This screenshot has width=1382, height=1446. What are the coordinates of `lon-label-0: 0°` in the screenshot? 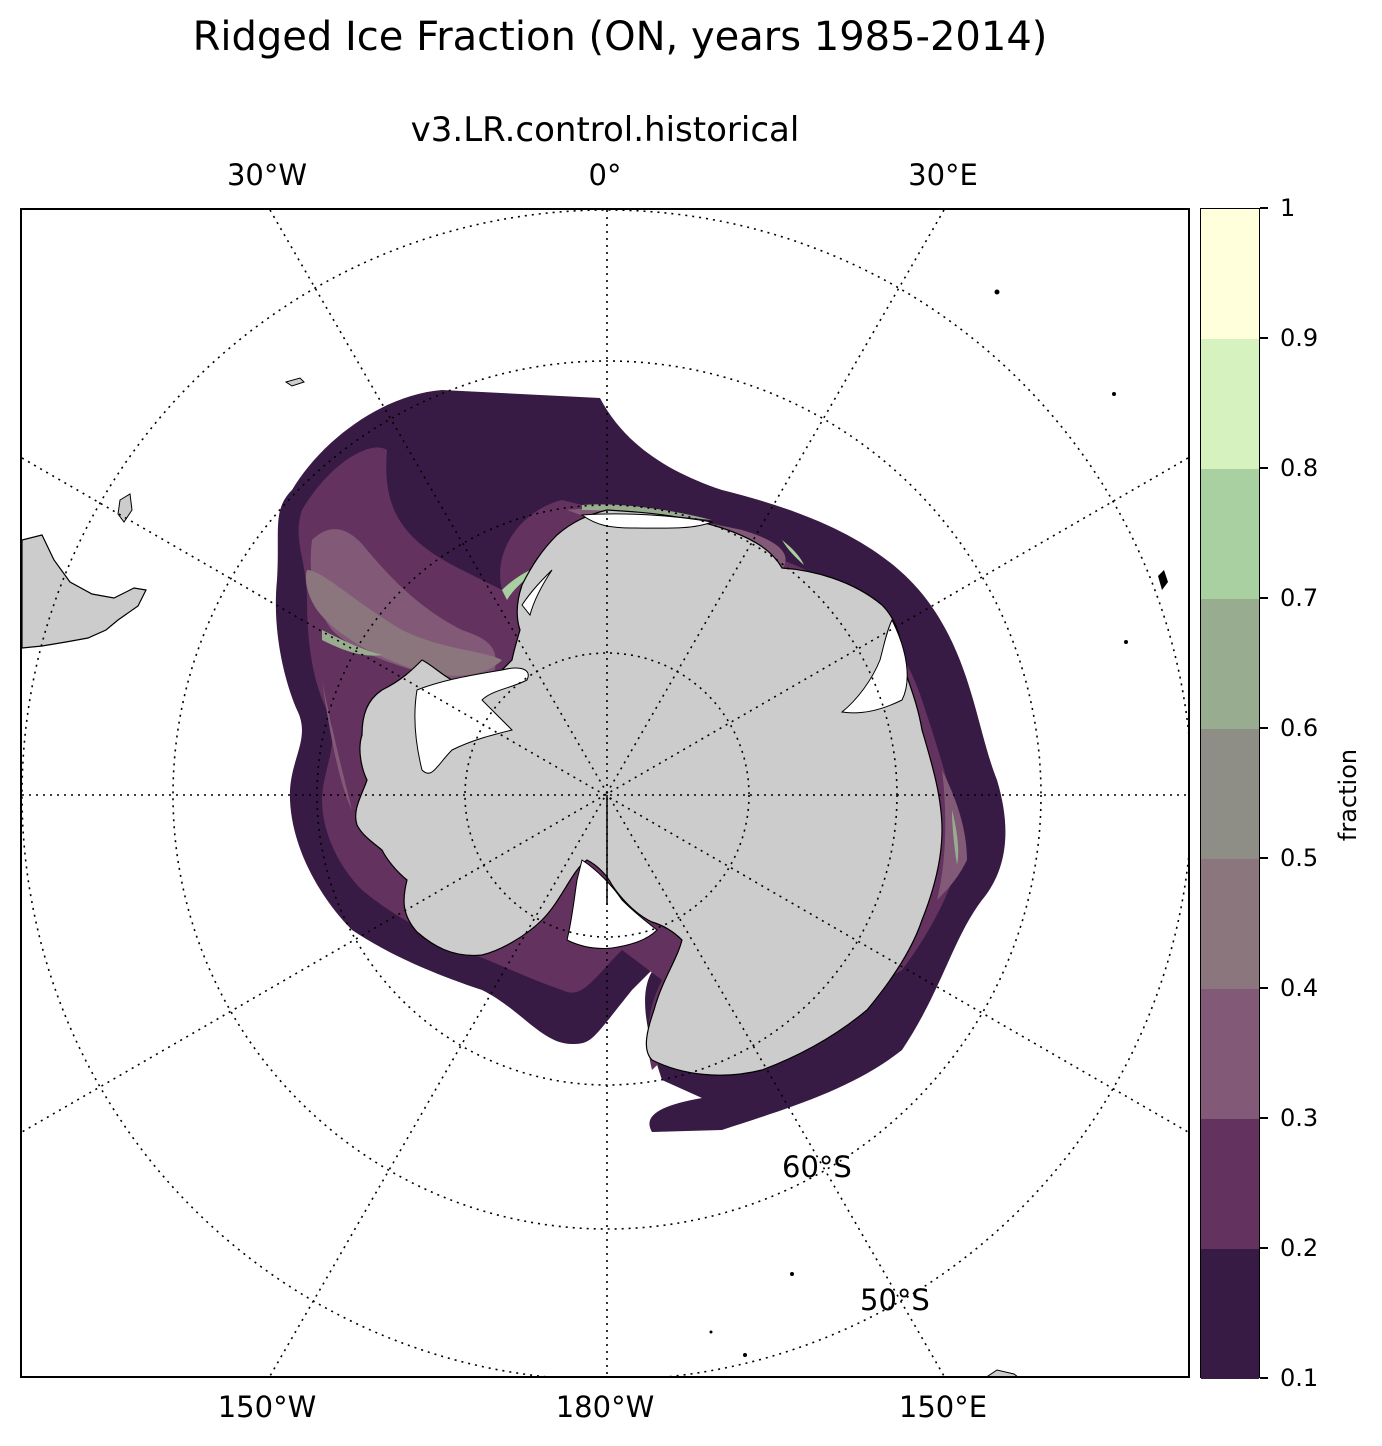 It's located at (605, 175).